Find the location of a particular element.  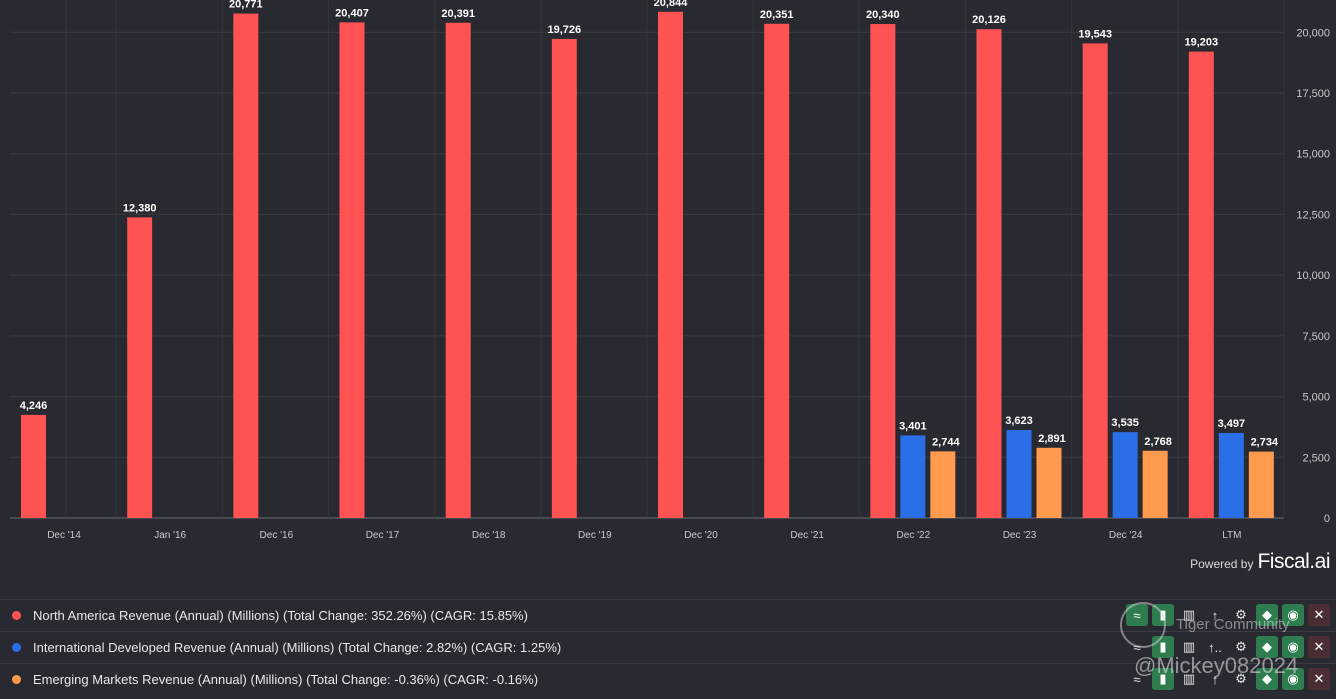

bar-data-label: 20,351 is located at coordinates (777, 15).